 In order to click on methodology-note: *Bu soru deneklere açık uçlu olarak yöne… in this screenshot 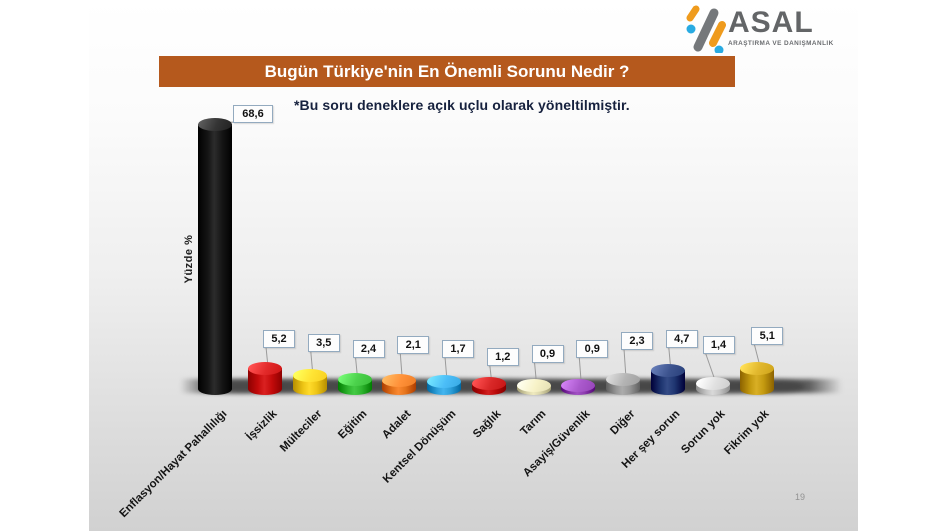, I will do `click(462, 105)`.